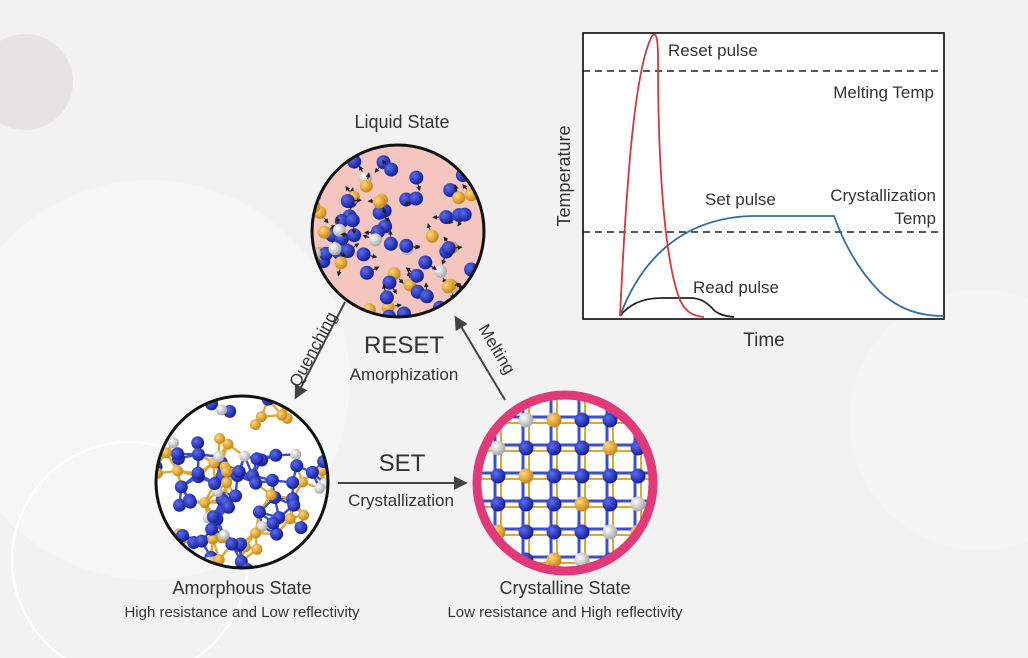  Describe the element at coordinates (713, 50) in the screenshot. I see `reset-pulse-label: Reset pulse` at that location.